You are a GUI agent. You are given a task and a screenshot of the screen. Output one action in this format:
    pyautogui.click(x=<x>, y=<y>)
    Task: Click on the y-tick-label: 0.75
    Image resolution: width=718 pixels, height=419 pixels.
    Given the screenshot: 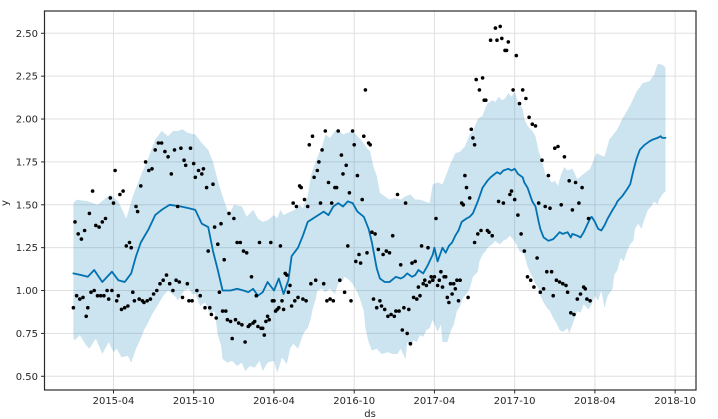 What is the action you would take?
    pyautogui.click(x=27, y=334)
    